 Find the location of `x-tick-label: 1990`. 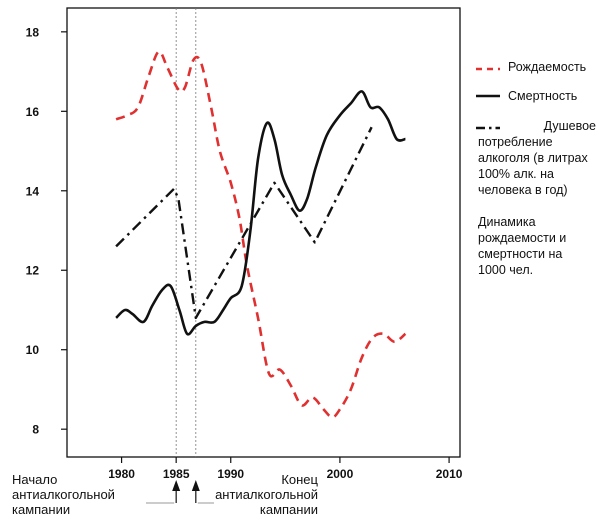

x-tick-label: 1990 is located at coordinates (230, 474).